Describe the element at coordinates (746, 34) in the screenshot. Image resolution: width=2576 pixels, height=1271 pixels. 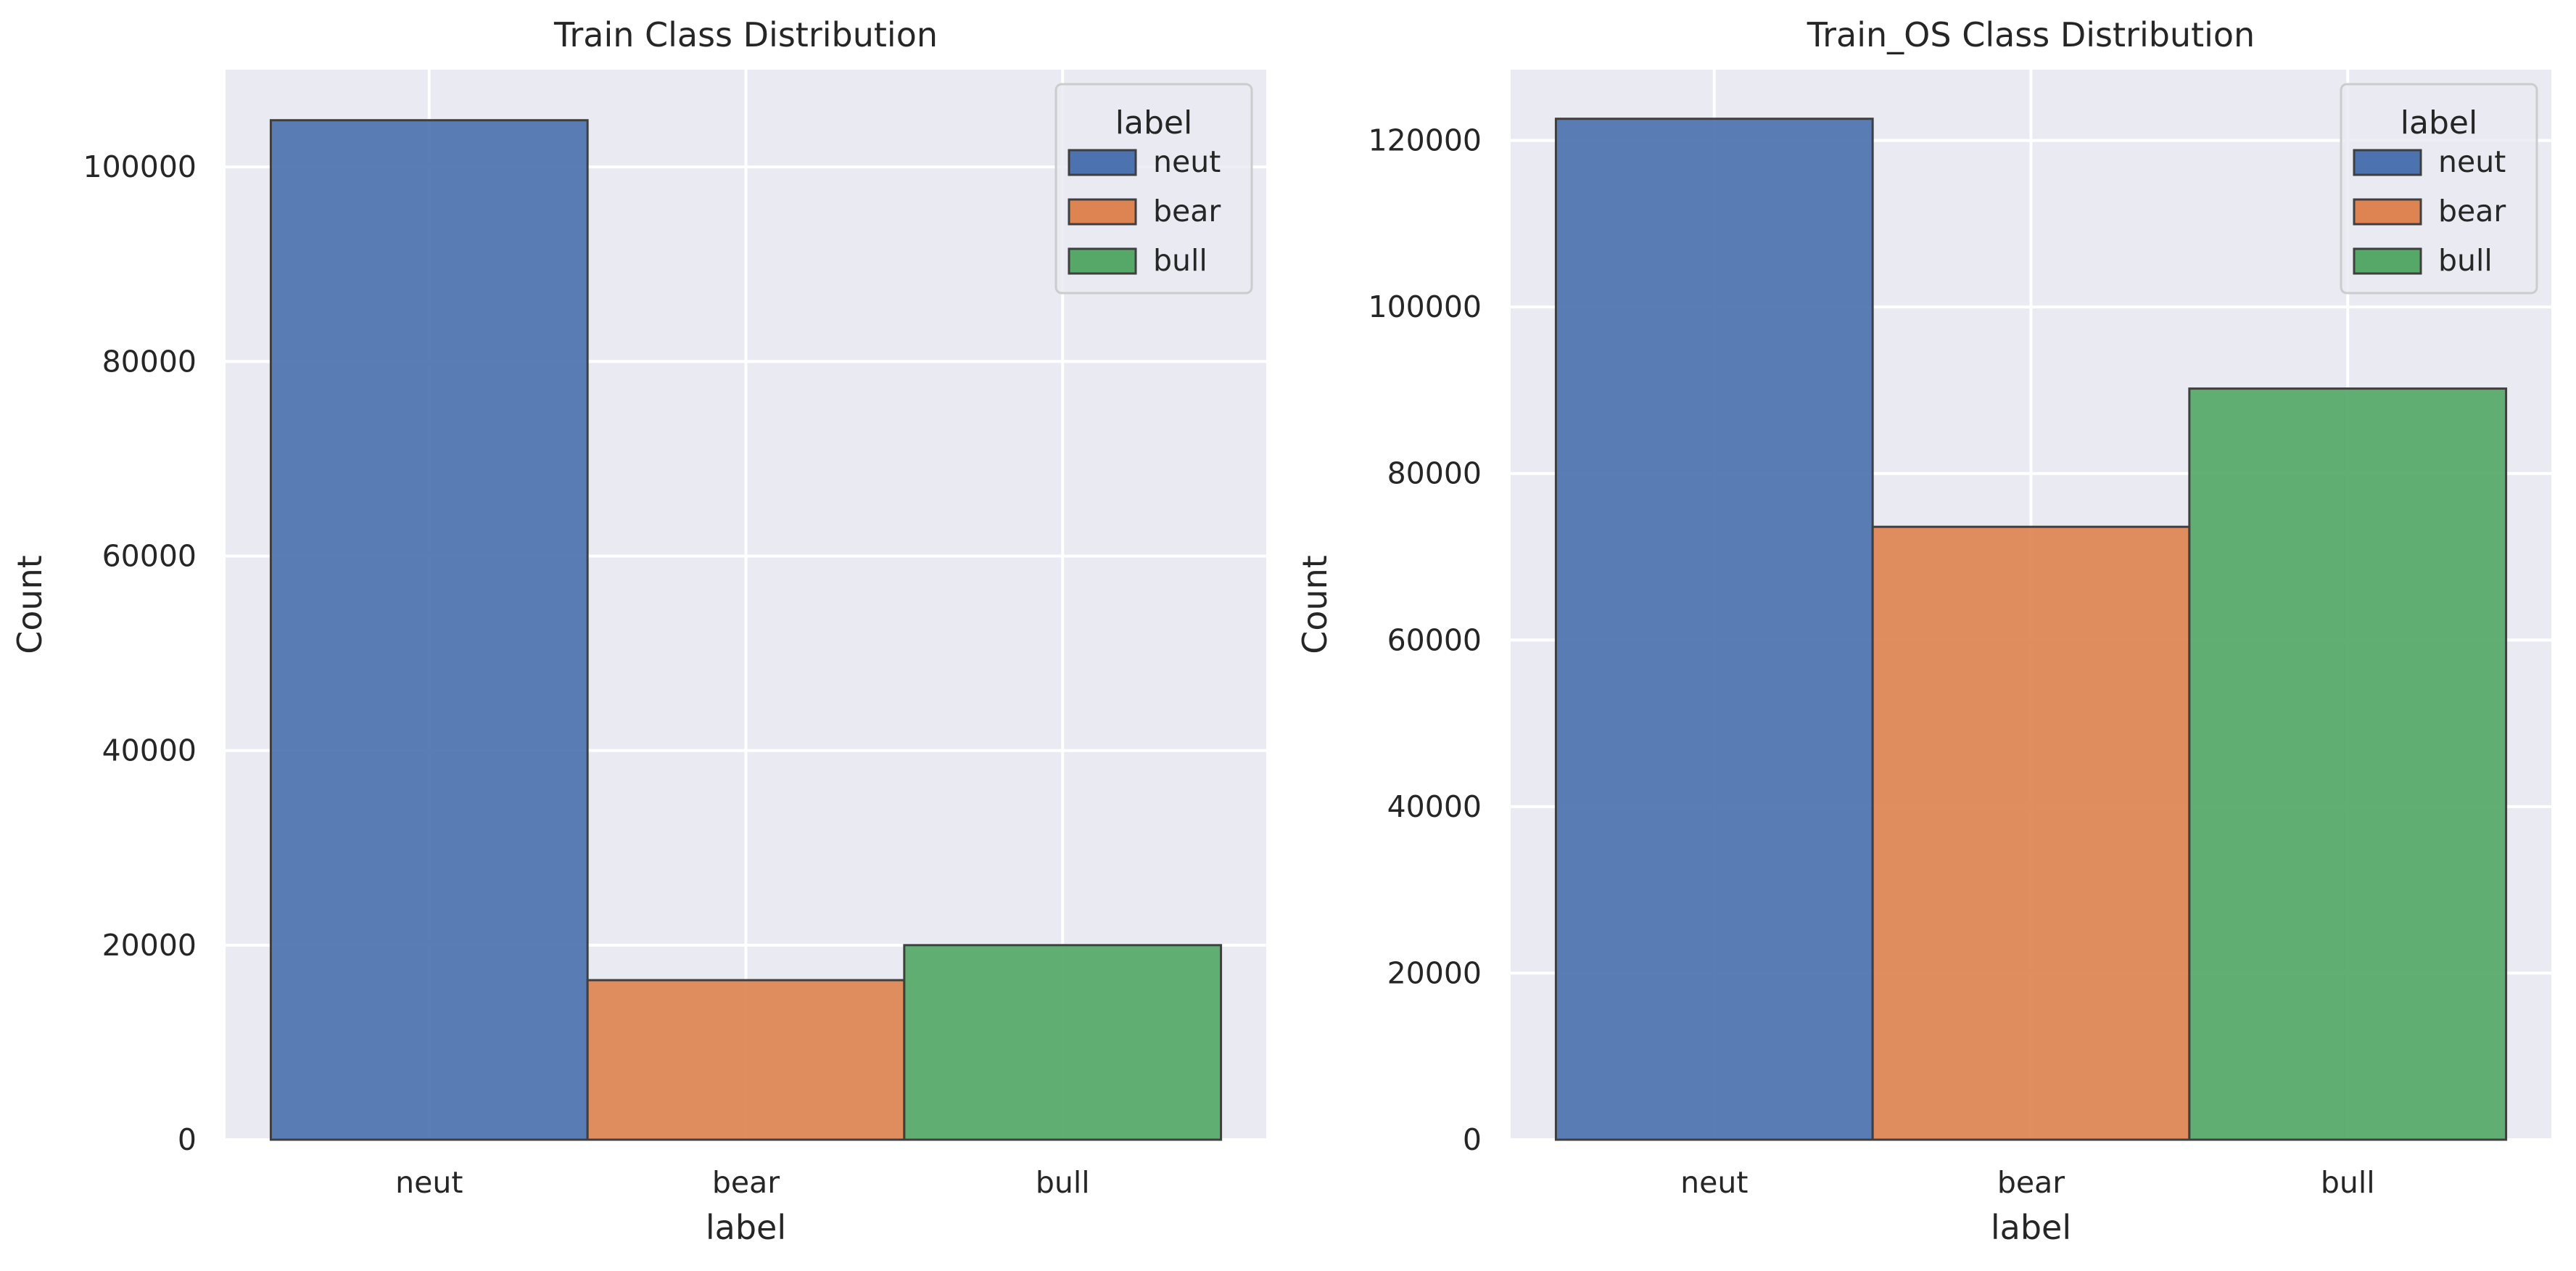
I see `chart-title: Train Class Distribution` at that location.